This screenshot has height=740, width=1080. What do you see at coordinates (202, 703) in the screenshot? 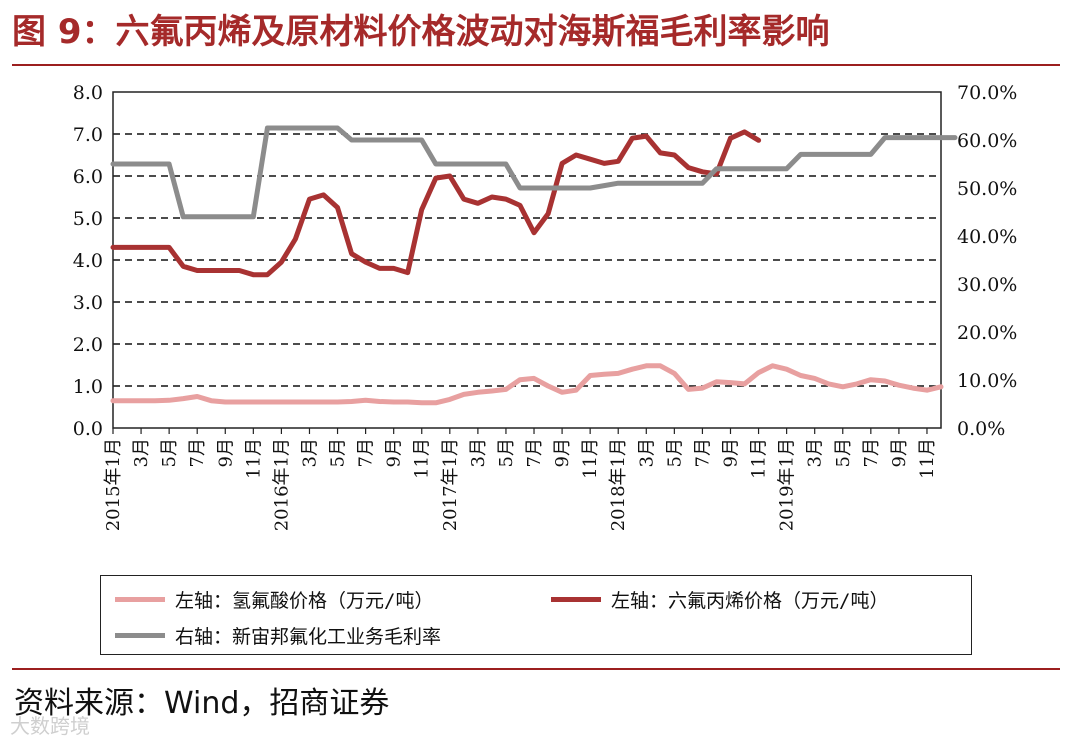
I see `source-note: 资料来源：Wind，招商证券` at bounding box center [202, 703].